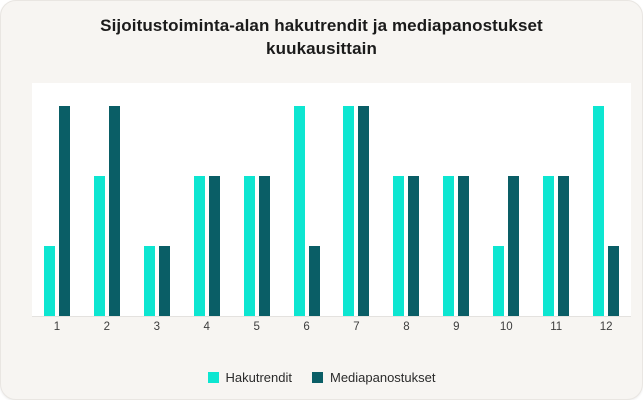 This screenshot has width=643, height=400. What do you see at coordinates (556, 327) in the screenshot?
I see `x-axis-label-11: 11` at bounding box center [556, 327].